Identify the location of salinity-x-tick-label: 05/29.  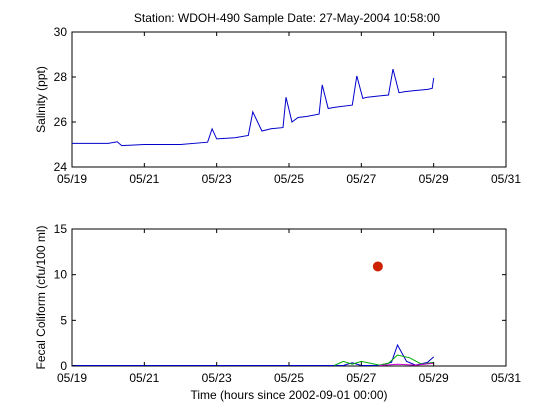
(434, 179).